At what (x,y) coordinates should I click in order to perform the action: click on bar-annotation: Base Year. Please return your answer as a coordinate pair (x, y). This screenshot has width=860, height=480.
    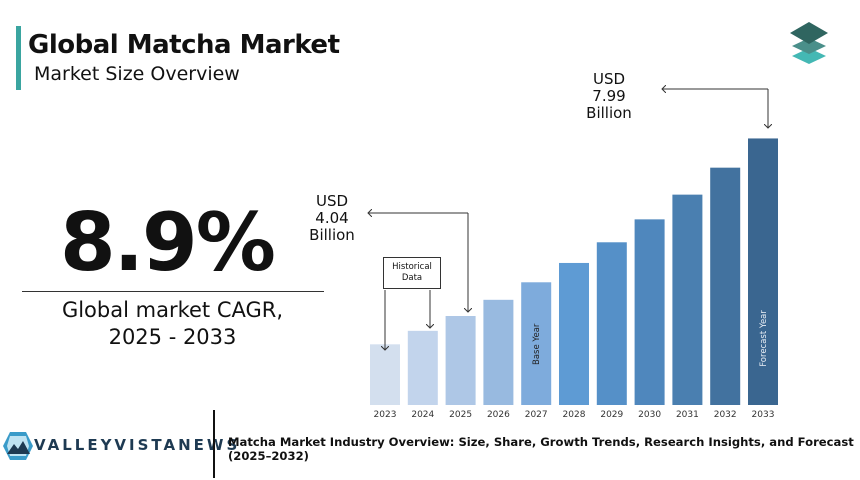
    Looking at the image, I should click on (537, 344).